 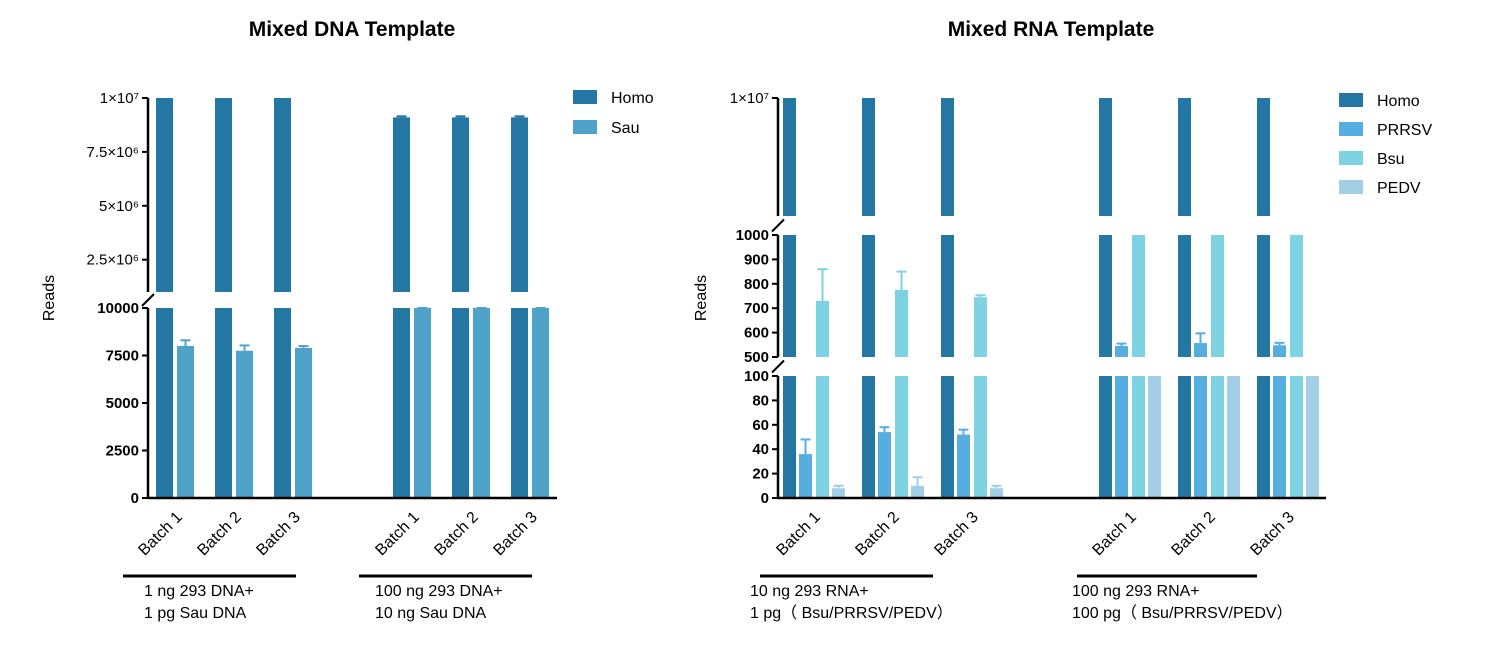 I want to click on y-axis-title: Reads, so click(x=49, y=298).